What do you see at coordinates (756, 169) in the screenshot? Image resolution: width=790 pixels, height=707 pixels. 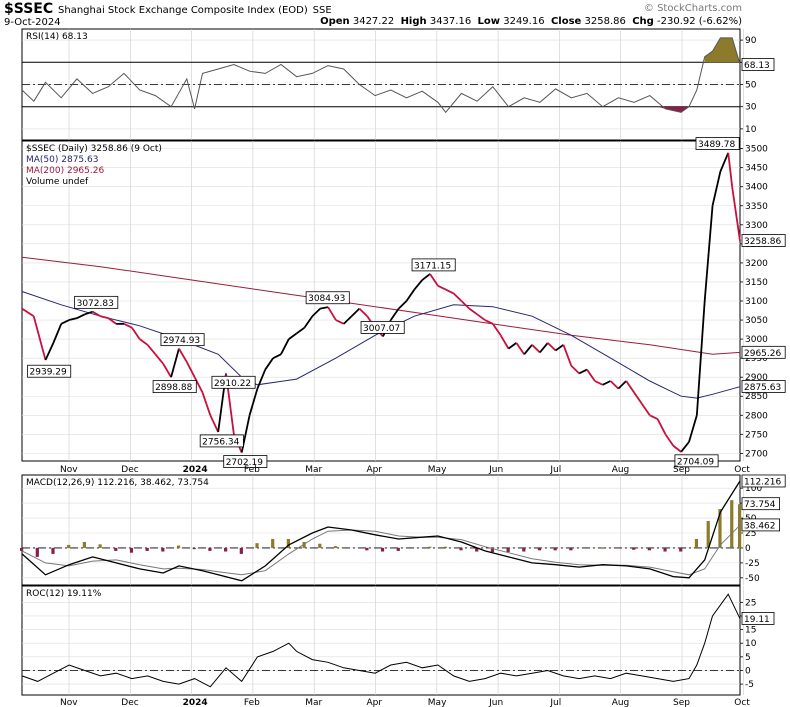 I see `price-axis-tick-label: 3450` at bounding box center [756, 169].